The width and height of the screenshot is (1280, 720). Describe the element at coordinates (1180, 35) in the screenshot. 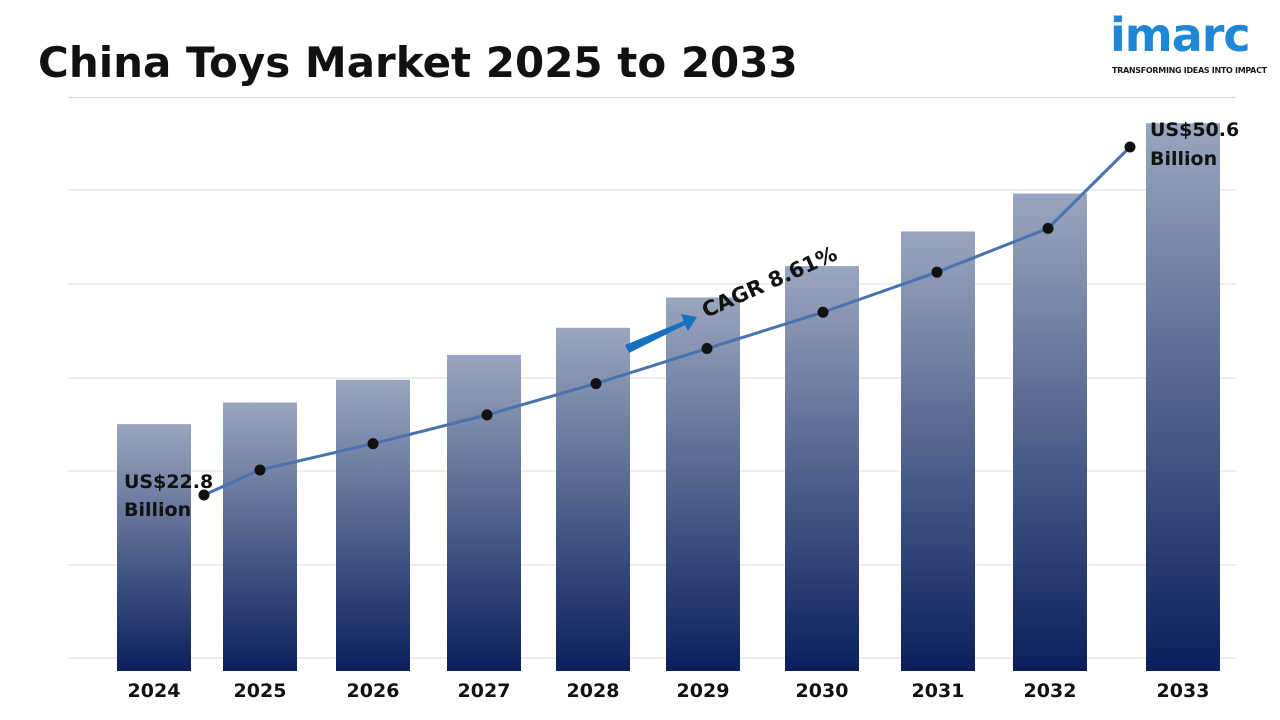

I see `logo-wordmark: imarc` at that location.